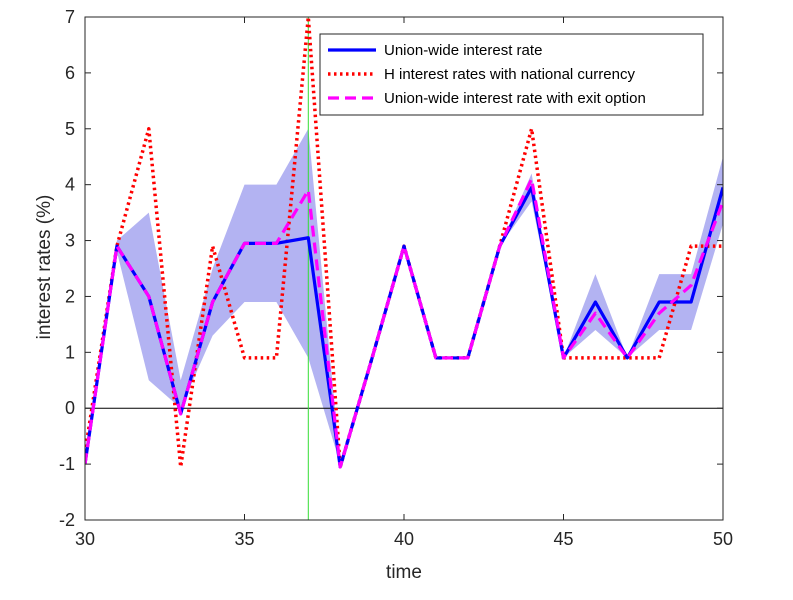 The width and height of the screenshot is (793, 600). I want to click on legend-box, so click(511, 74).